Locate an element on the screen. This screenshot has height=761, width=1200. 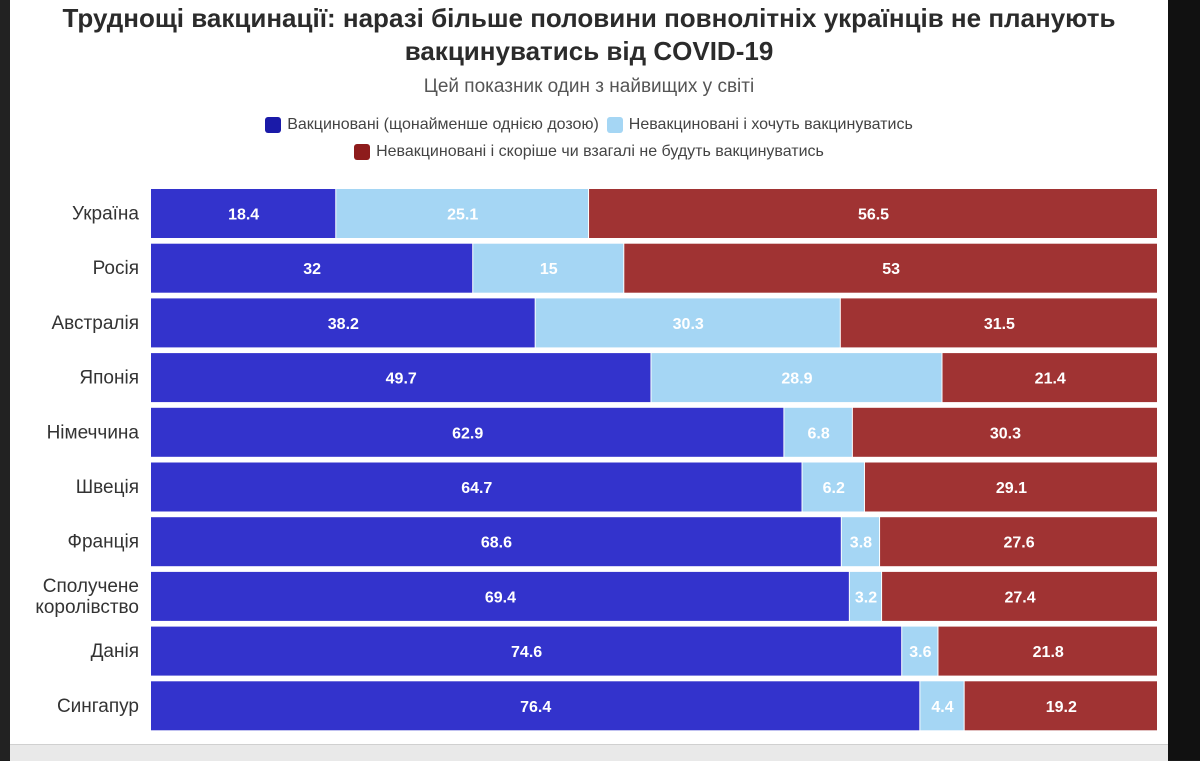
legend-swatch-want is located at coordinates (614, 125).